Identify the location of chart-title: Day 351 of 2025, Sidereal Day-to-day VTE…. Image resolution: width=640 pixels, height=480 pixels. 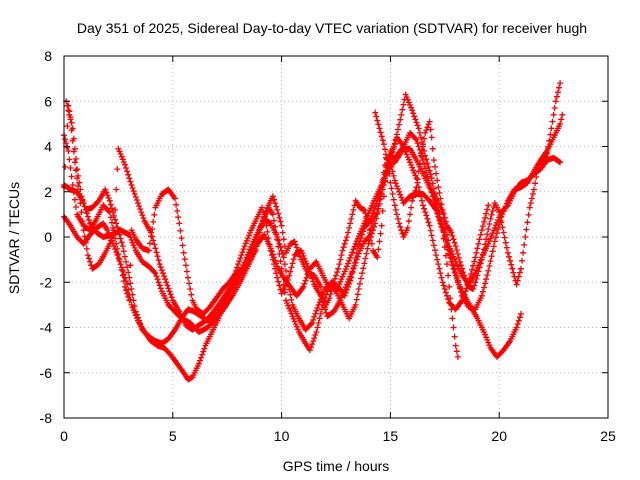
(332, 28).